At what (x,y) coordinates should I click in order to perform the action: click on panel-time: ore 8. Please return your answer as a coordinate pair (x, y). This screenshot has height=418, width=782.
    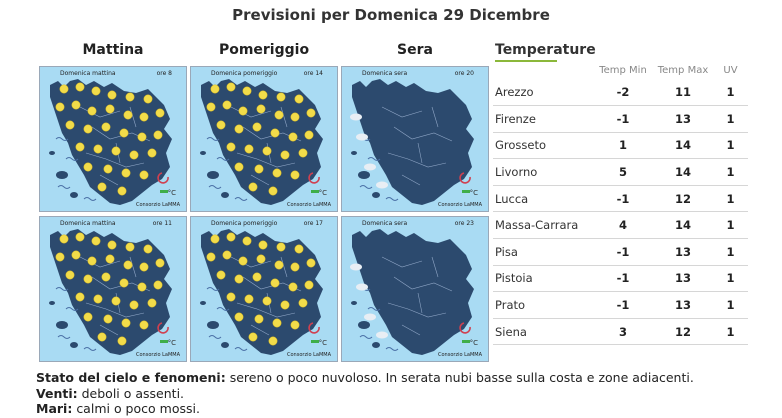
    Looking at the image, I should click on (164, 73).